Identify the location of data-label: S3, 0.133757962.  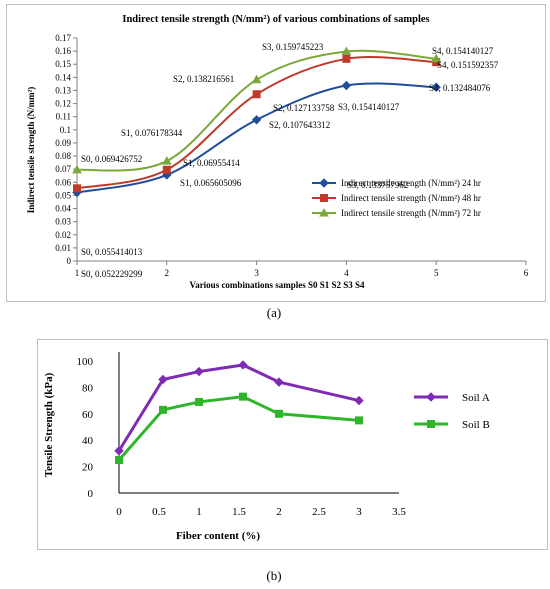
(377, 185).